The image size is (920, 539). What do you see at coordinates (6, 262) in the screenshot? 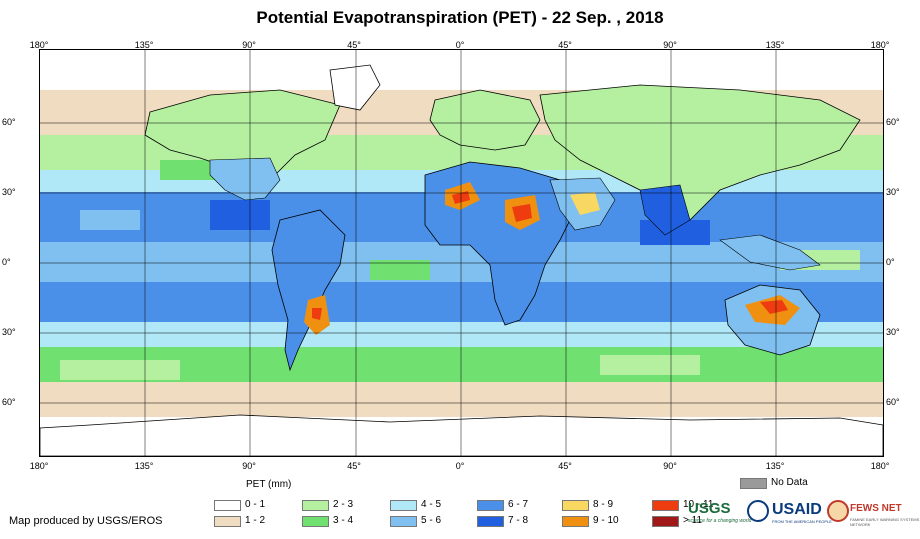
I see `lat-label-left: 0°` at bounding box center [6, 262].